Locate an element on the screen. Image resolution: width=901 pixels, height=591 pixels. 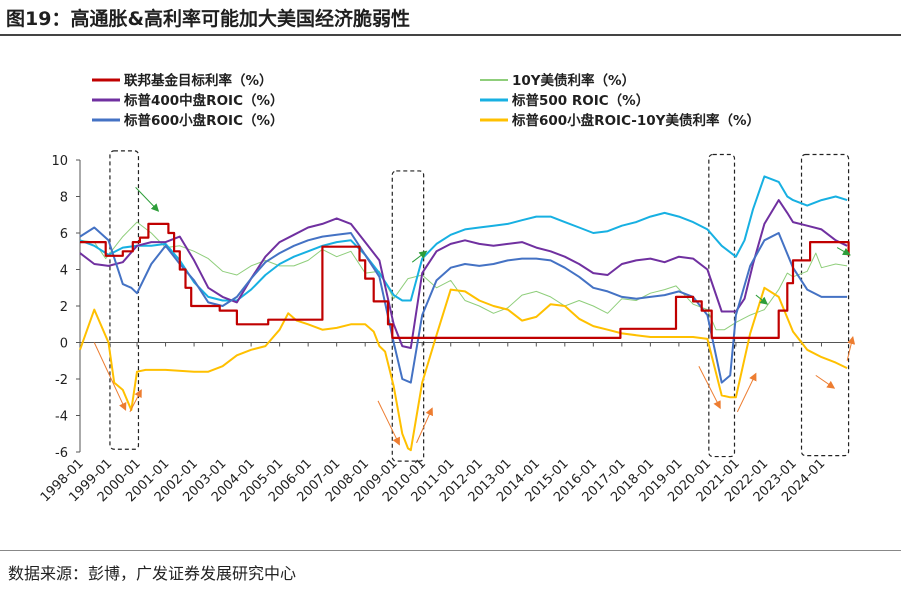
y-tick-label: 4 is located at coordinates (64, 271).